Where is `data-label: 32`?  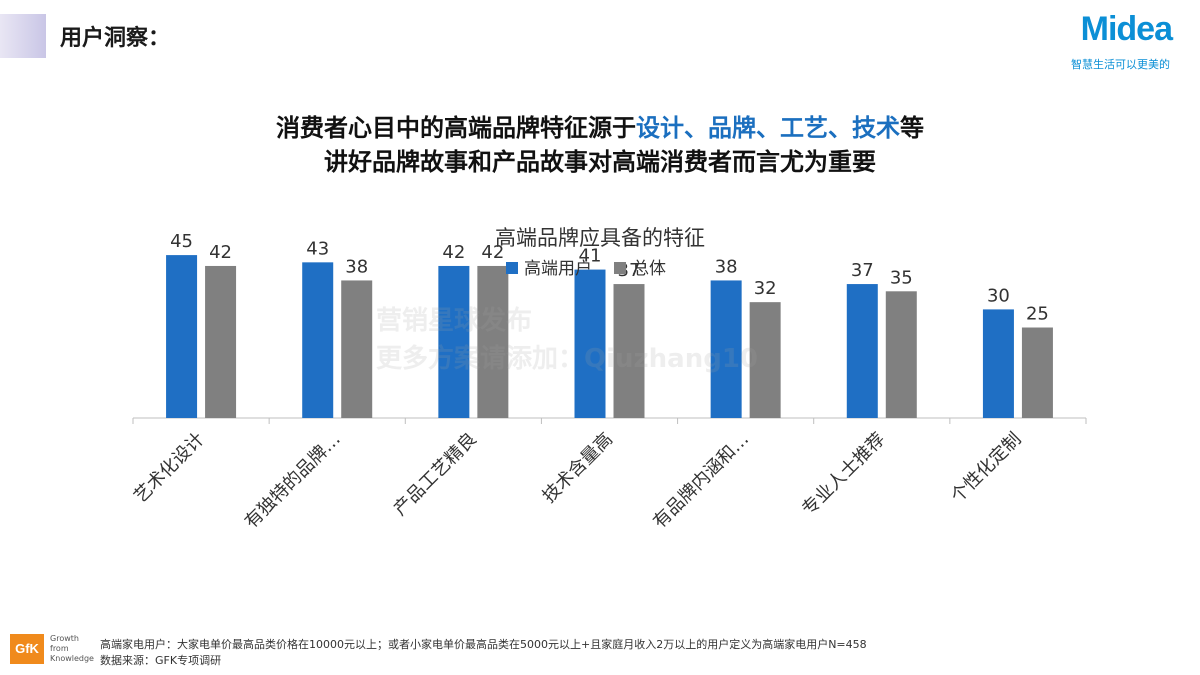 data-label: 32 is located at coordinates (765, 288).